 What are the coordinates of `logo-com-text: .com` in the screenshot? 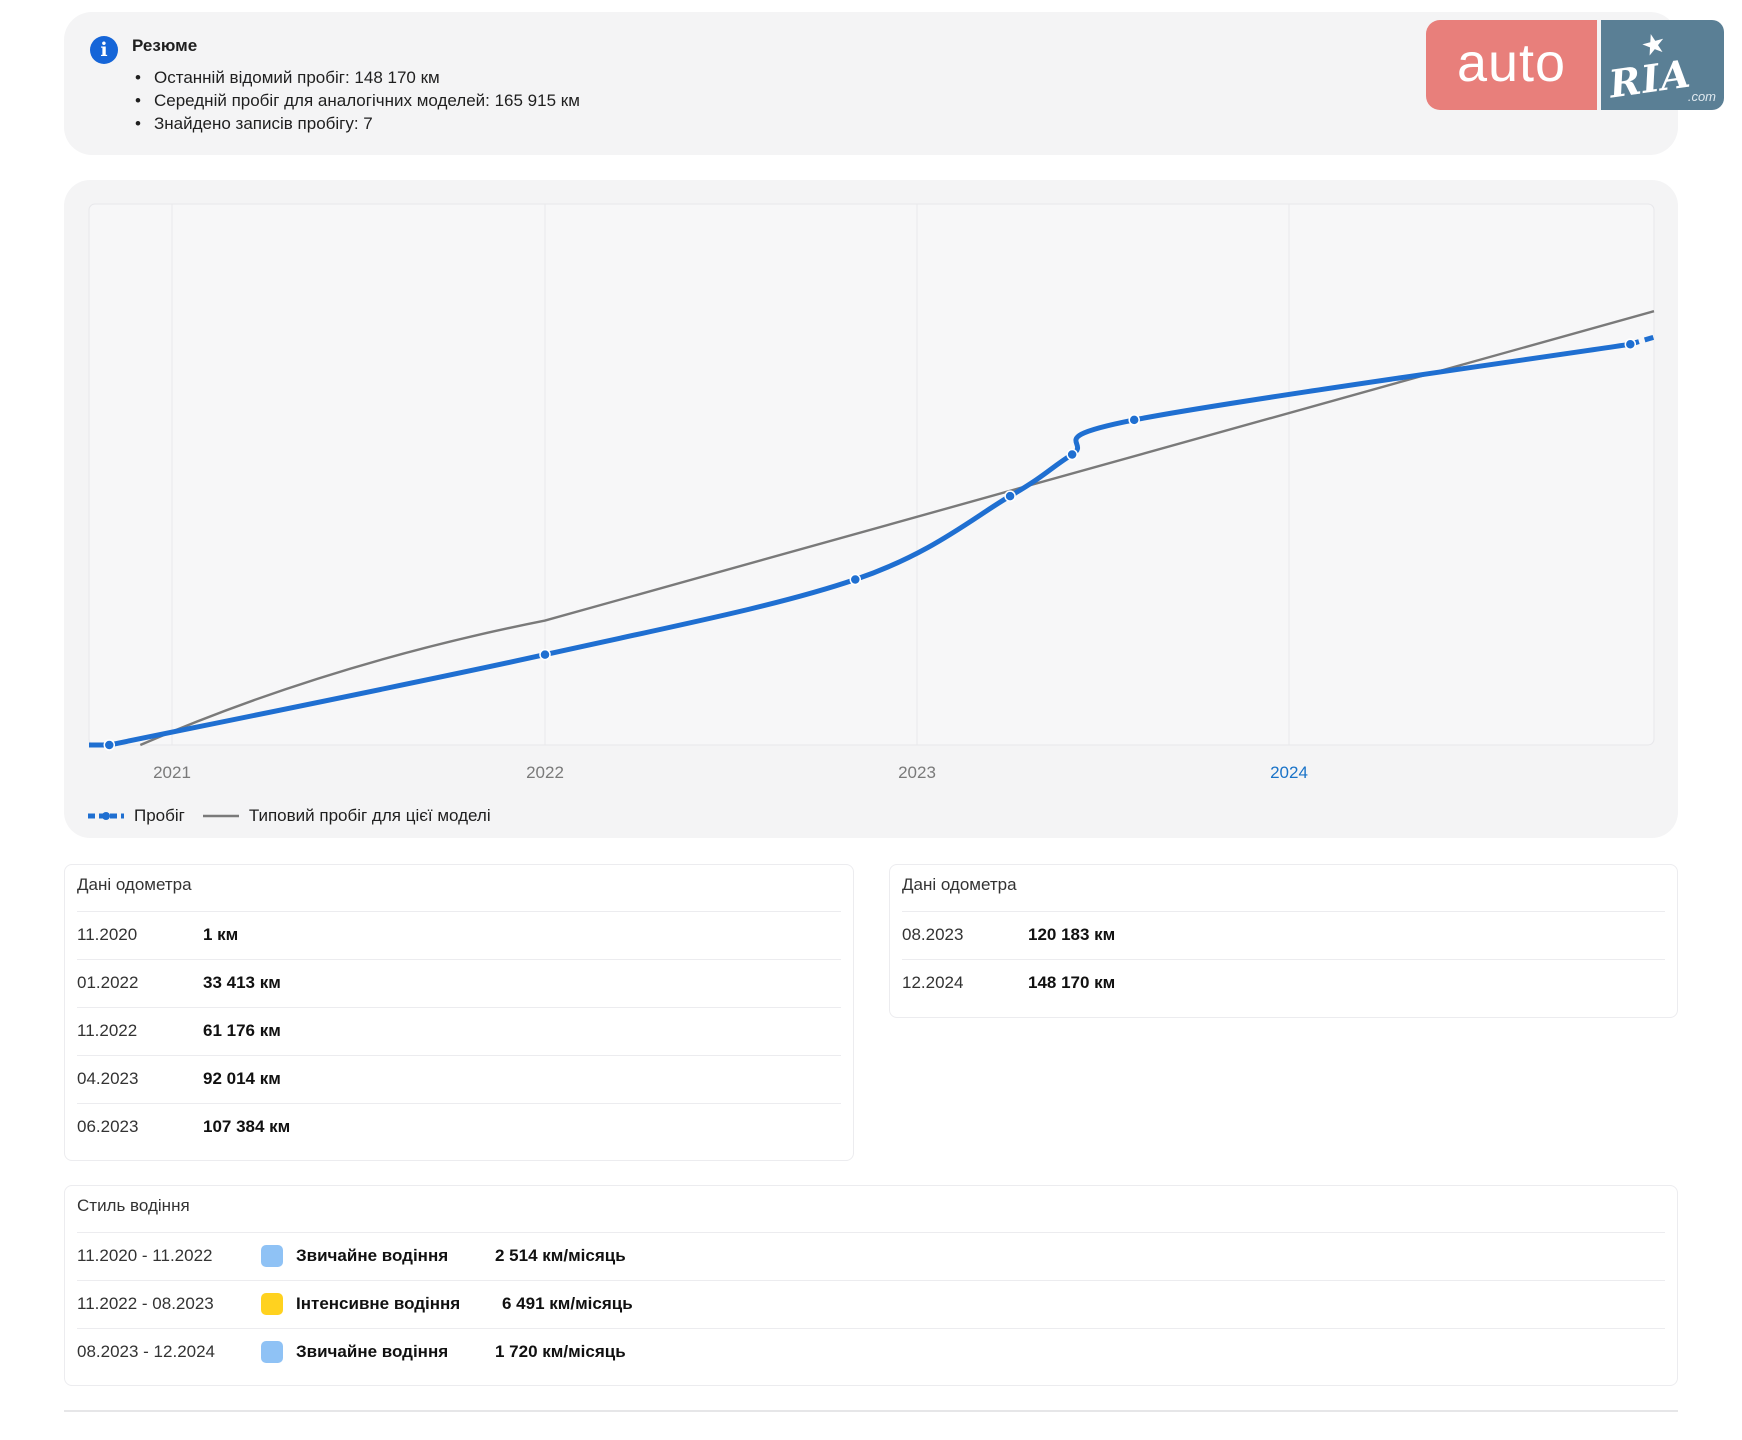 It's located at (1701, 96).